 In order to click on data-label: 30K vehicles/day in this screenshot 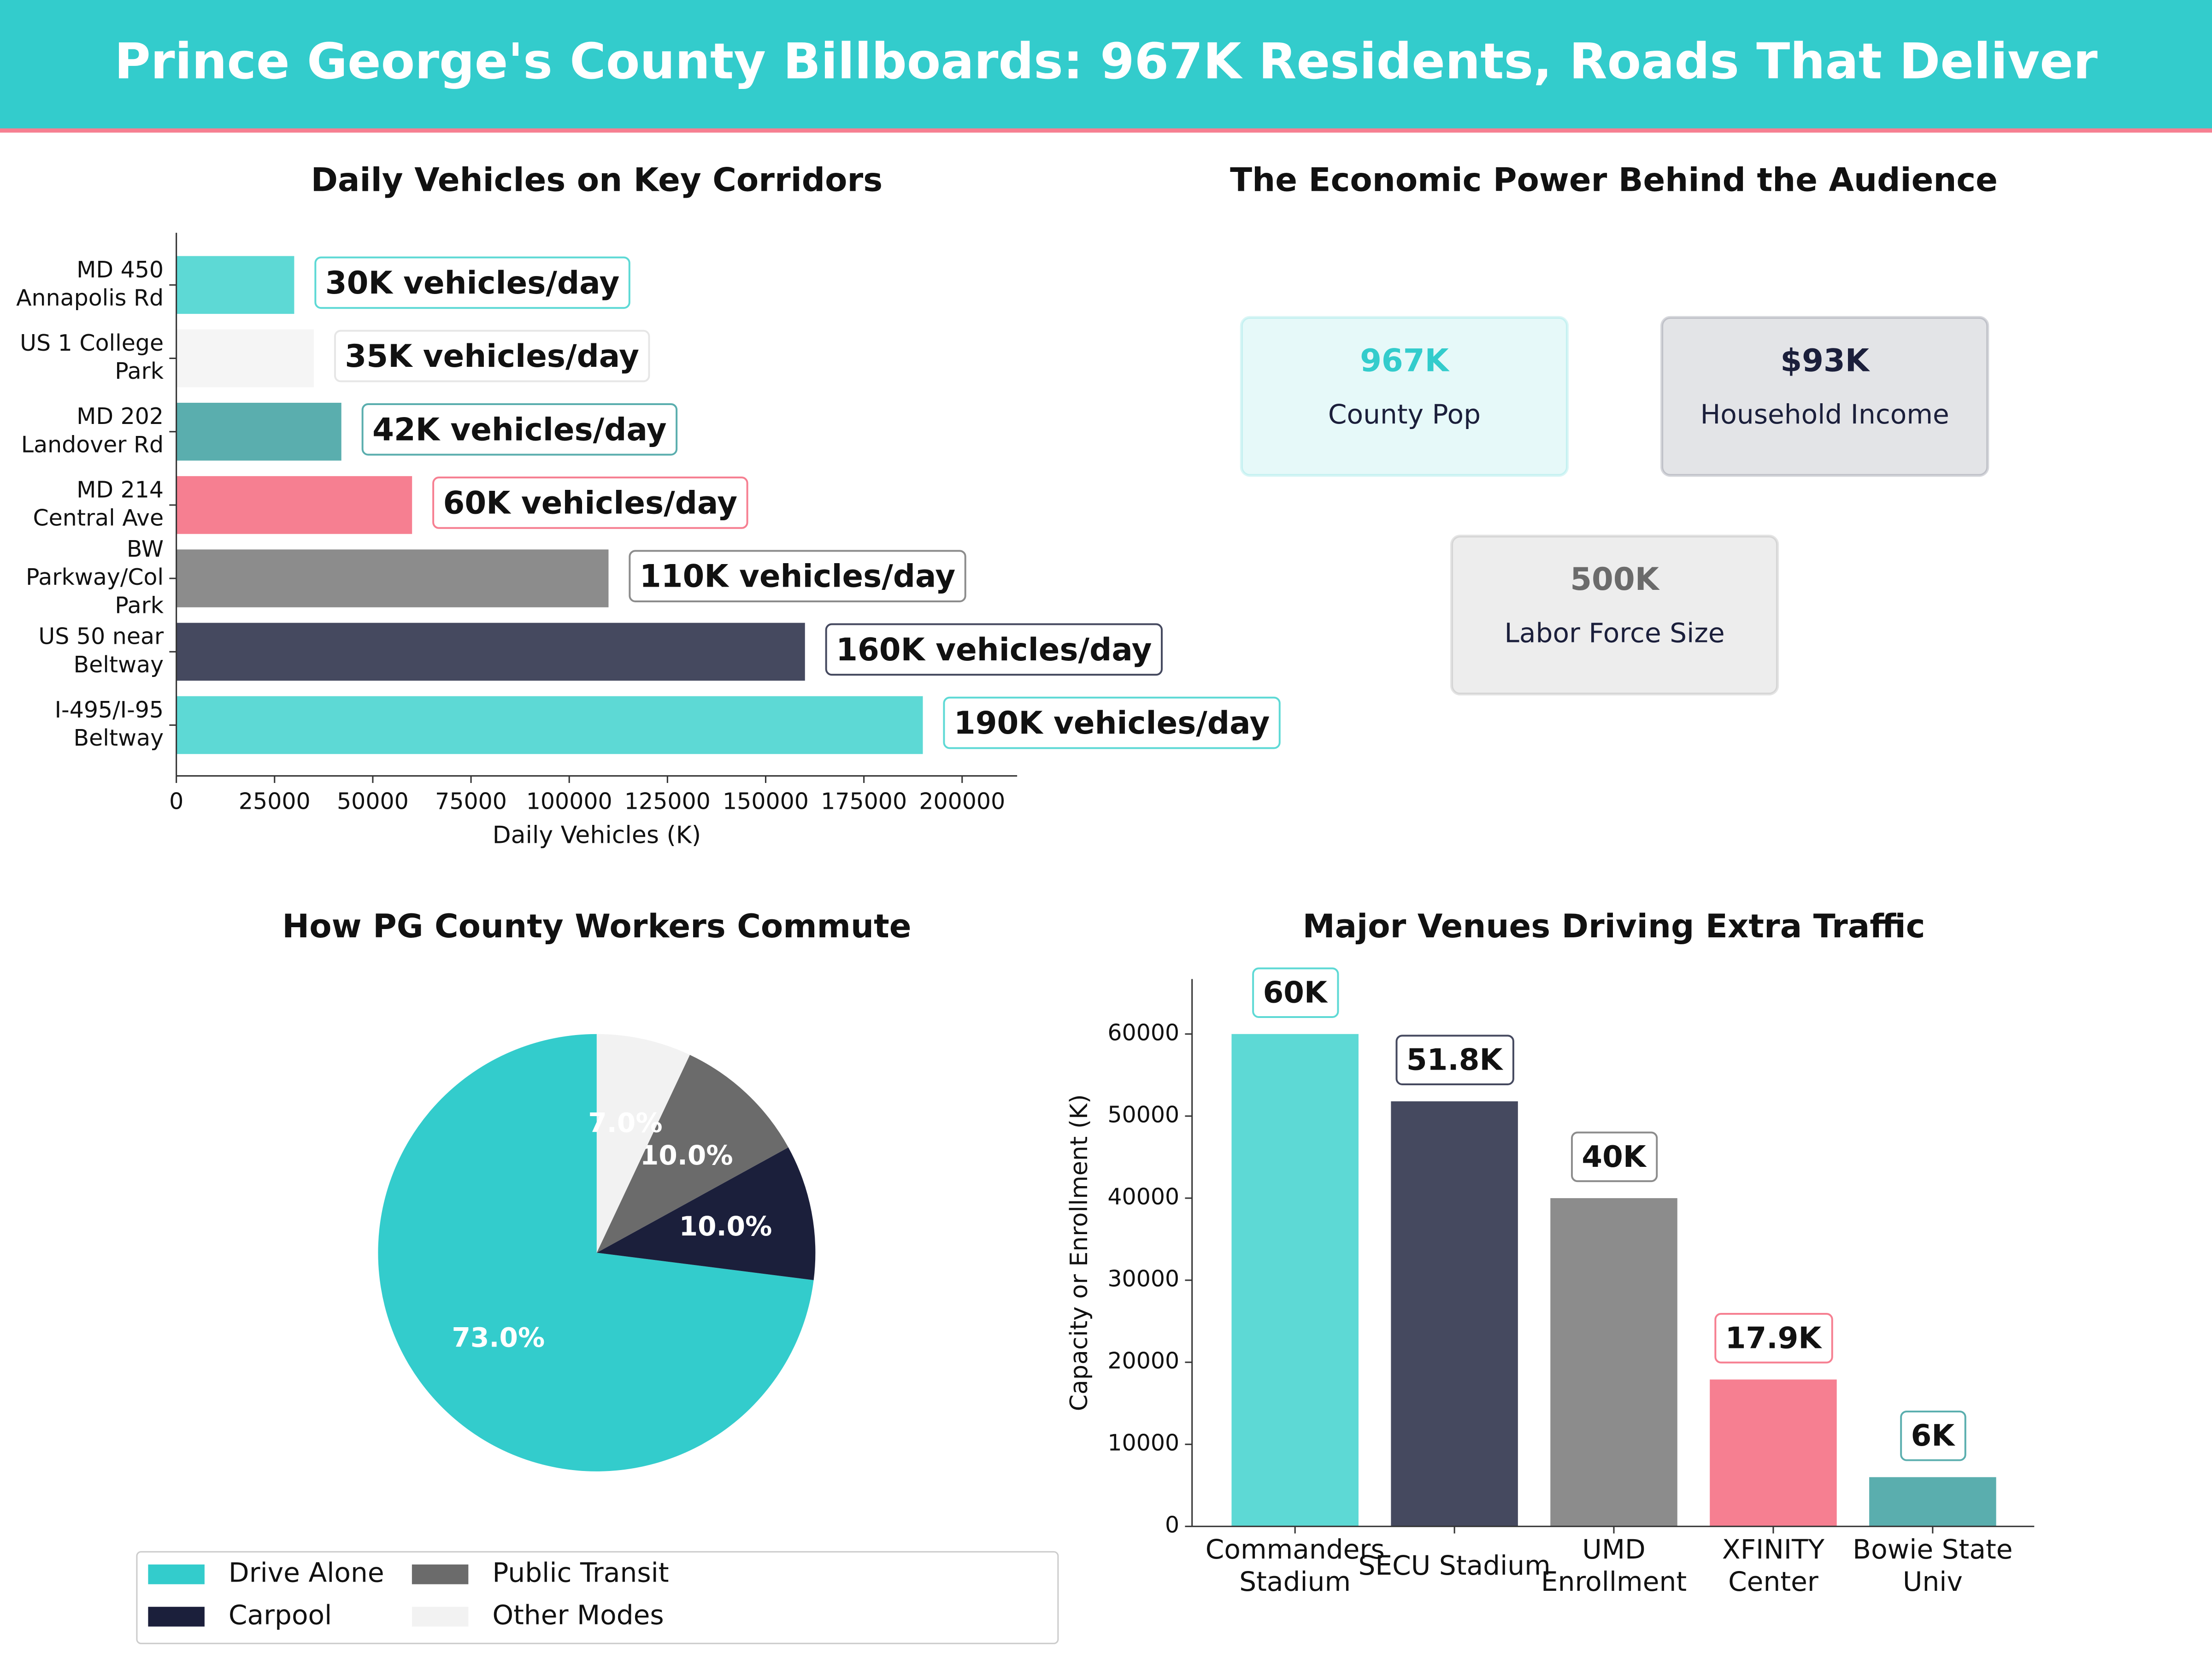, I will do `click(472, 283)`.